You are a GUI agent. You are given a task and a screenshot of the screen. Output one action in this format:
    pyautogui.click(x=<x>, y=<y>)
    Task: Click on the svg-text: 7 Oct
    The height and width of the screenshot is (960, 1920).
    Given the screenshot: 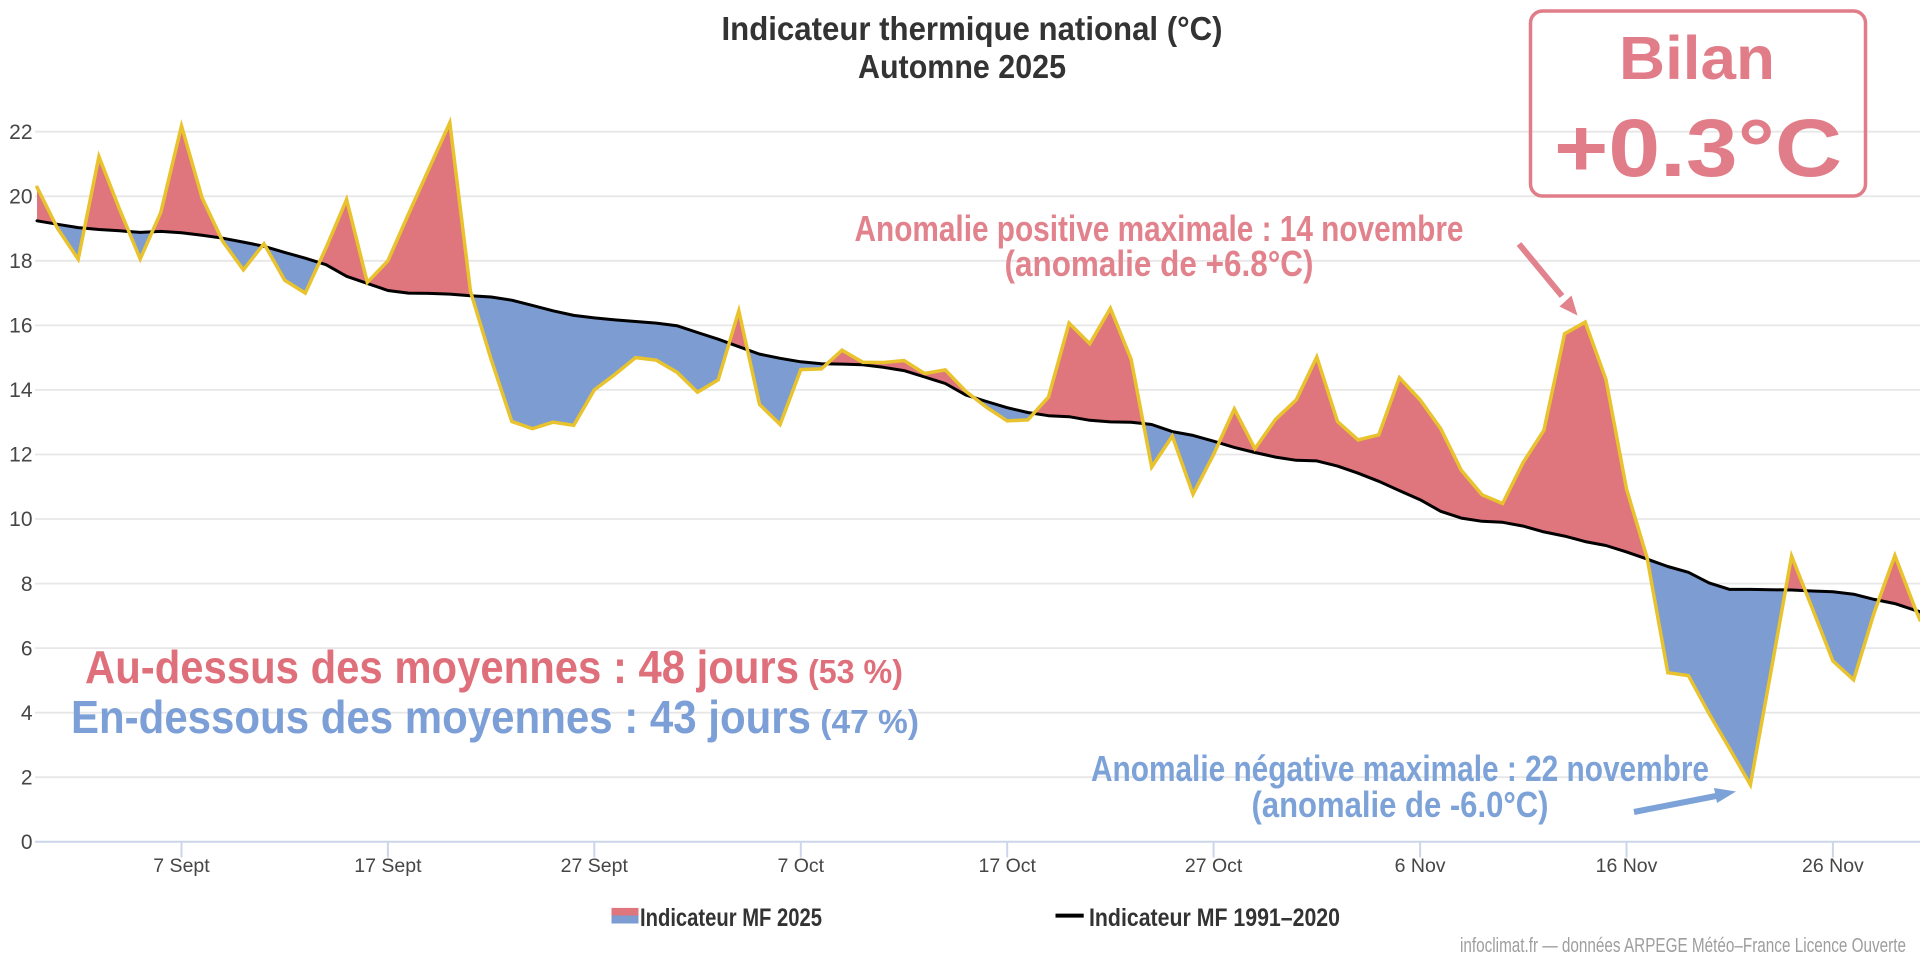 What is the action you would take?
    pyautogui.click(x=800, y=866)
    